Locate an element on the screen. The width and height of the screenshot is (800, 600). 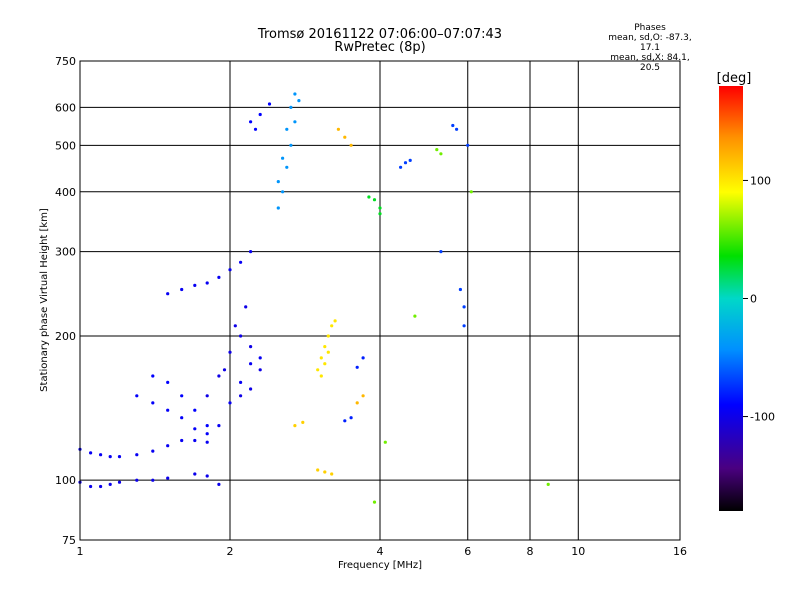
y-axis-label: Stationary phase Virtual Height [km] is located at coordinates (44, 300).